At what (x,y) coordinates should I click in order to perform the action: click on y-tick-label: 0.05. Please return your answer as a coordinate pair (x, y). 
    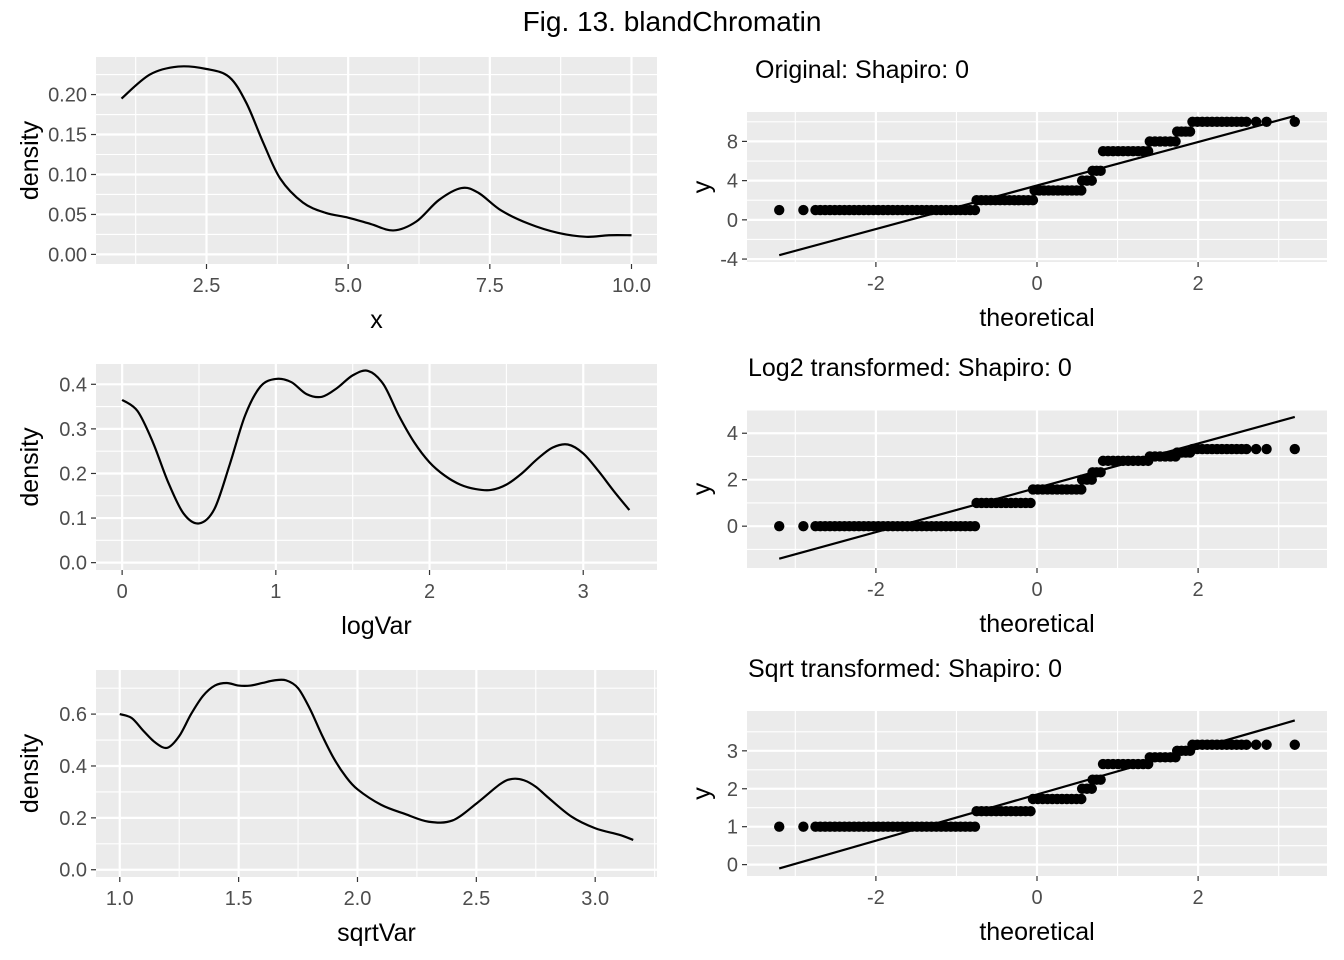
    Looking at the image, I should click on (67, 215).